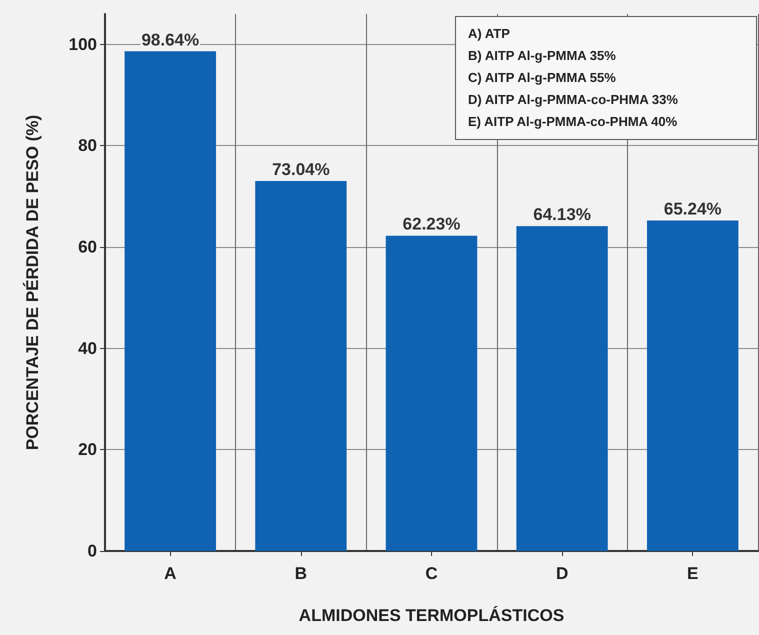 This screenshot has height=635, width=759. What do you see at coordinates (87, 348) in the screenshot?
I see `y-tick-label: 40` at bounding box center [87, 348].